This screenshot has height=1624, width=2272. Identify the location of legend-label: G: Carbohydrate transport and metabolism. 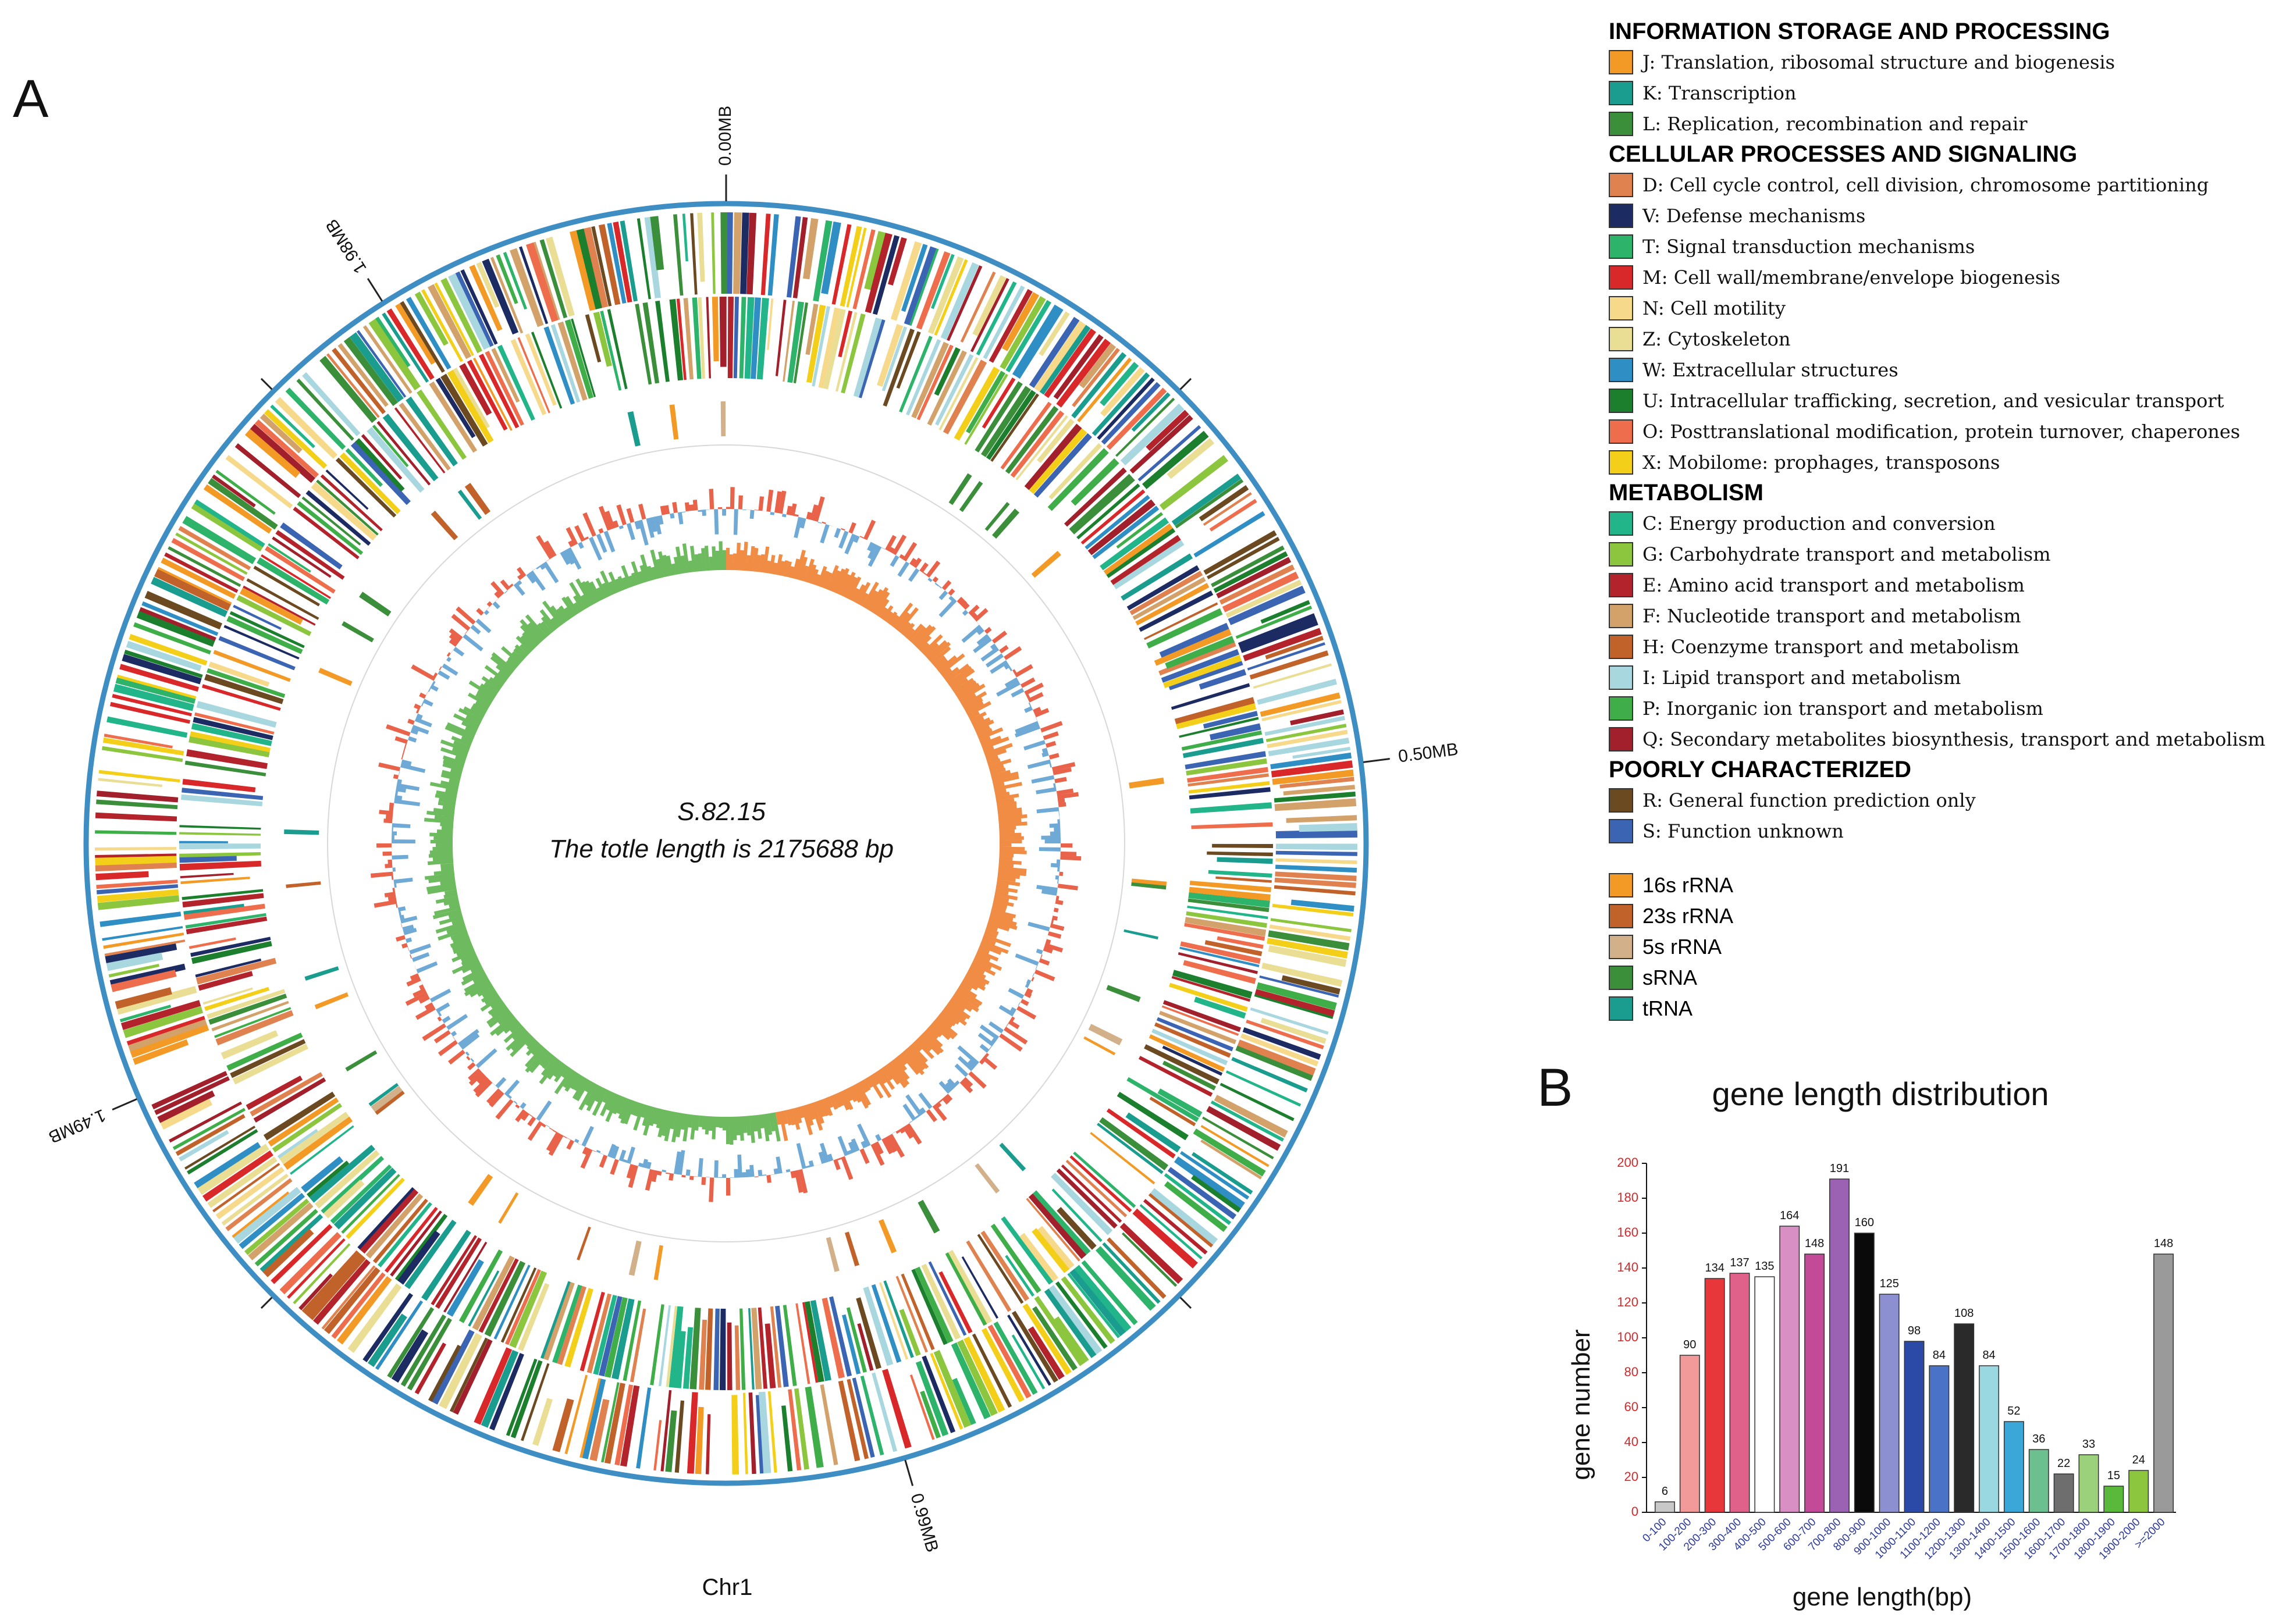
(1846, 554).